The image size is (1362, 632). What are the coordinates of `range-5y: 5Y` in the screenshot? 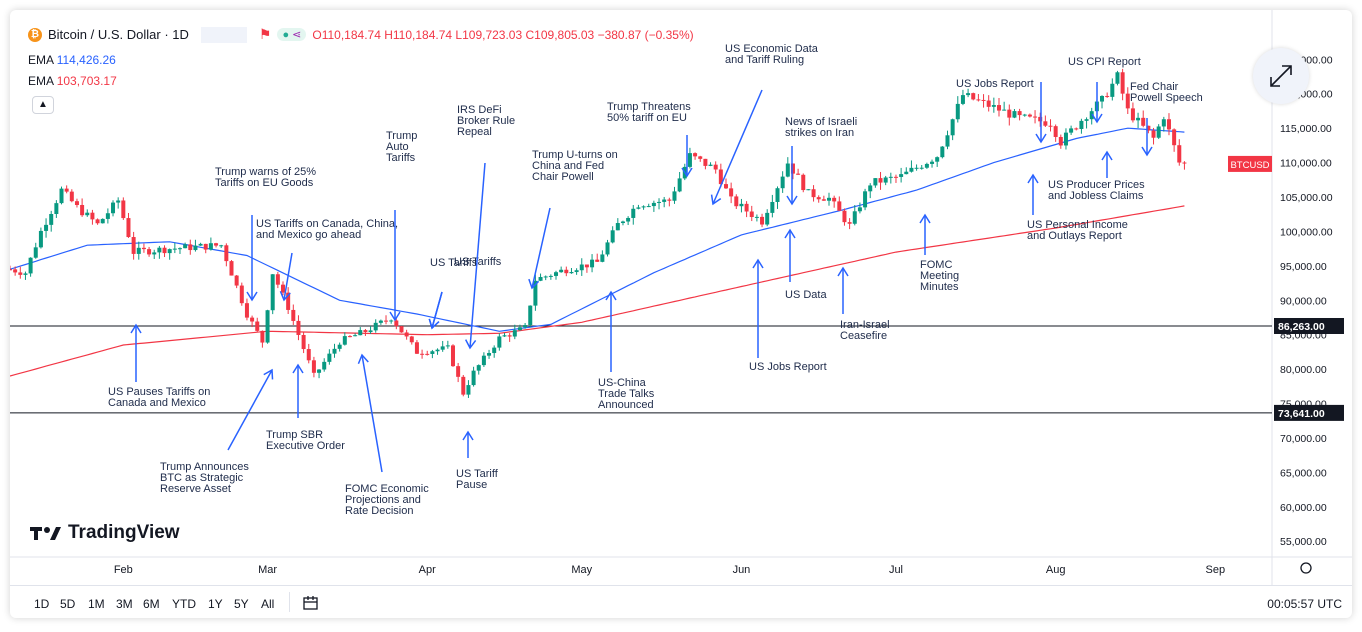 It's located at (241, 604).